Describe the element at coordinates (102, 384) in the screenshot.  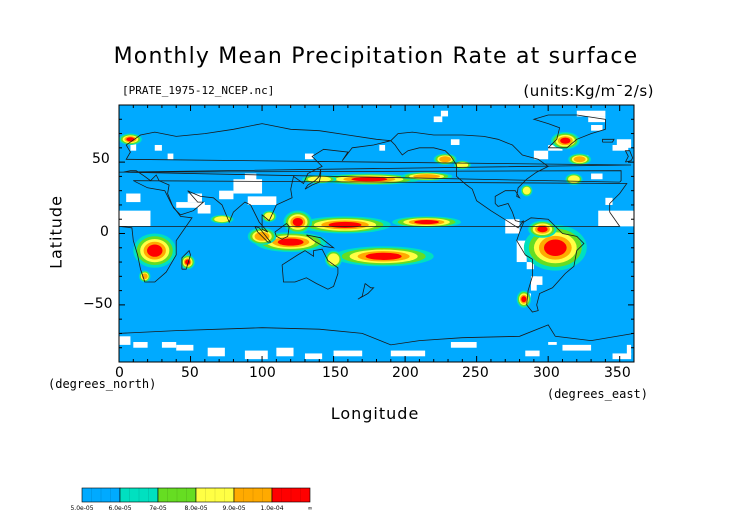
I see `y-axis-units: (degrees_north)` at that location.